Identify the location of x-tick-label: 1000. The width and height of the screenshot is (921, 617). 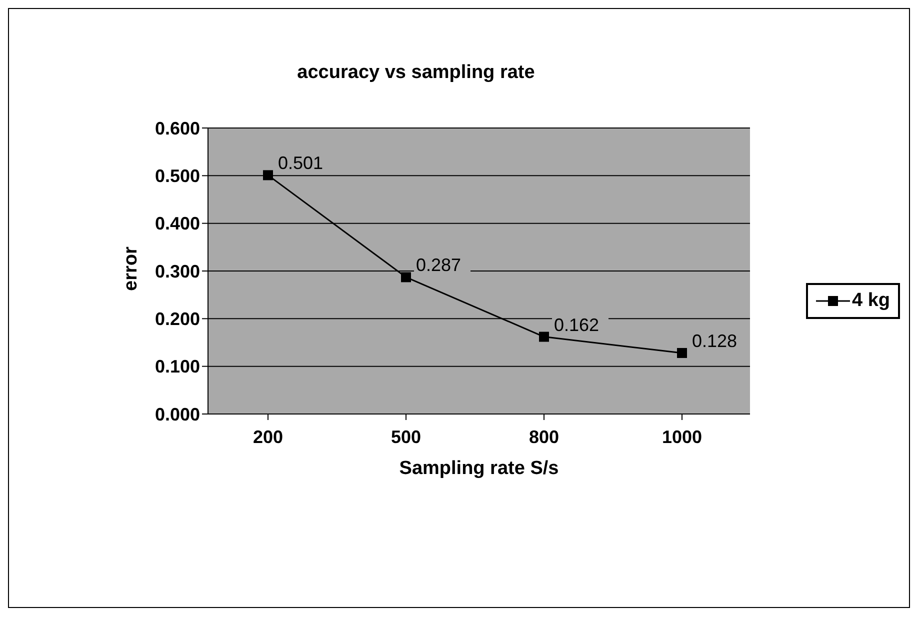
(682, 436).